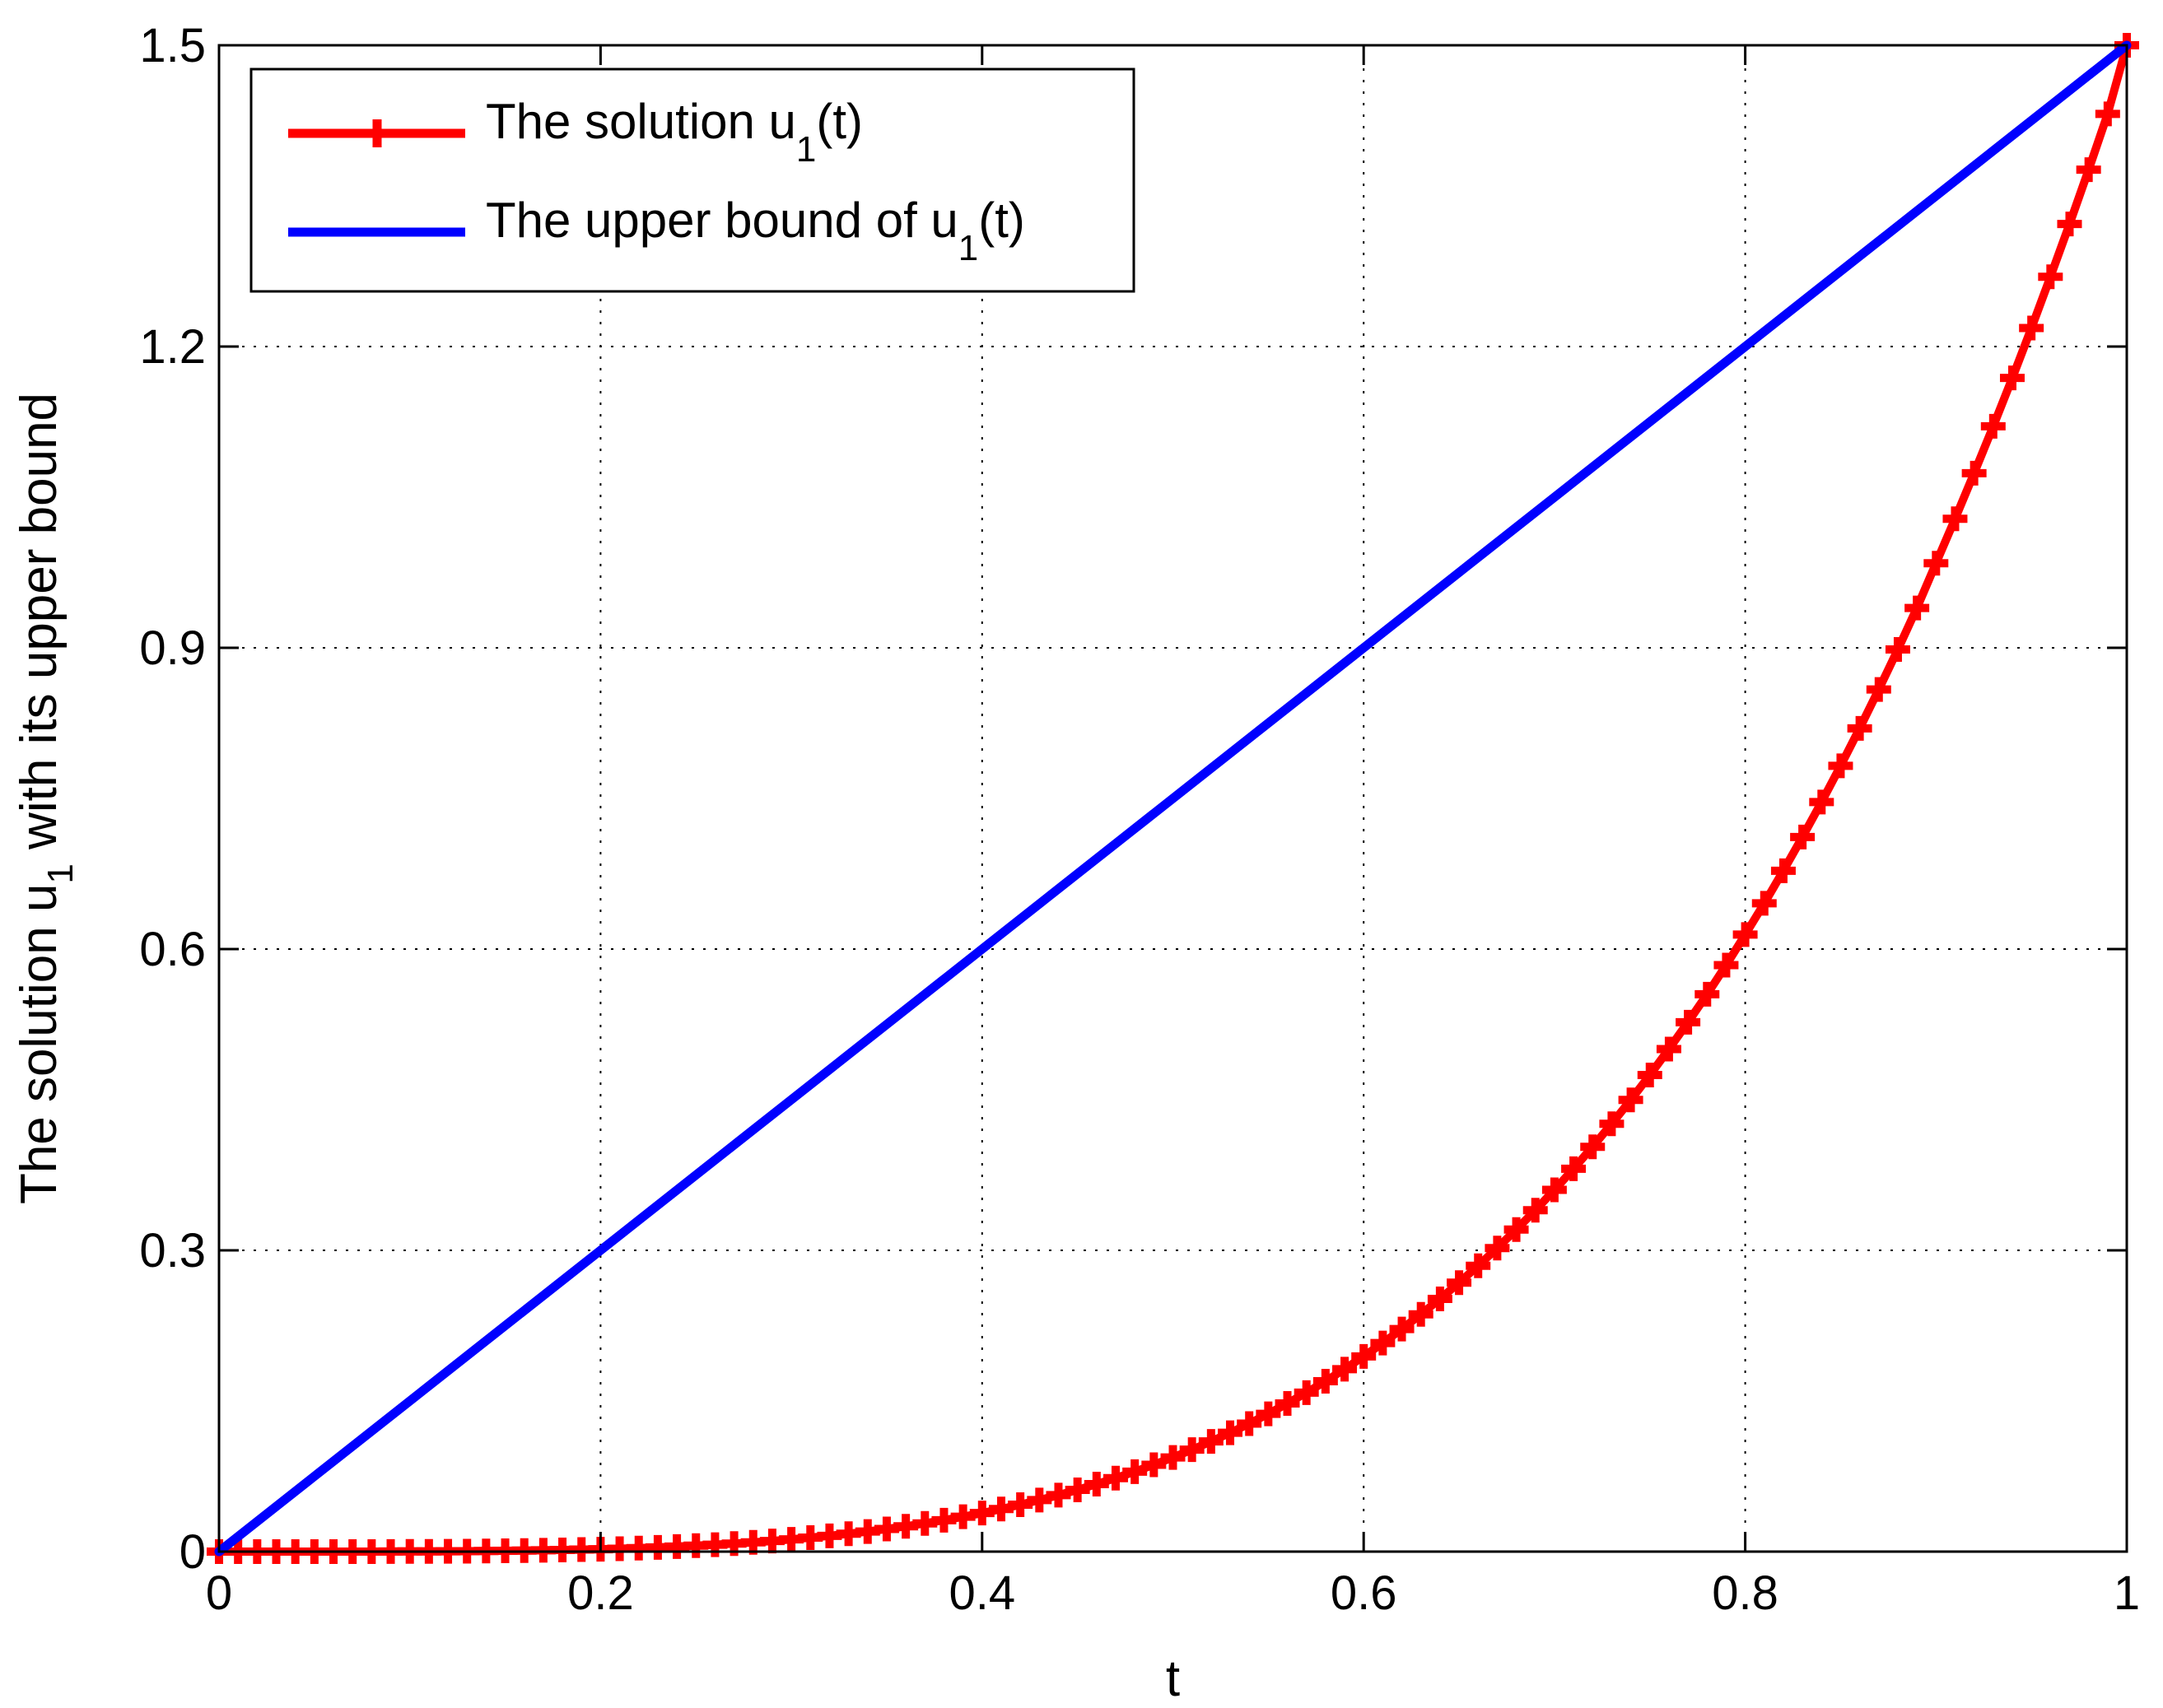 This screenshot has width=2163, height=1708. What do you see at coordinates (1364, 1593) in the screenshot?
I see `x-tick-label: 0.6` at bounding box center [1364, 1593].